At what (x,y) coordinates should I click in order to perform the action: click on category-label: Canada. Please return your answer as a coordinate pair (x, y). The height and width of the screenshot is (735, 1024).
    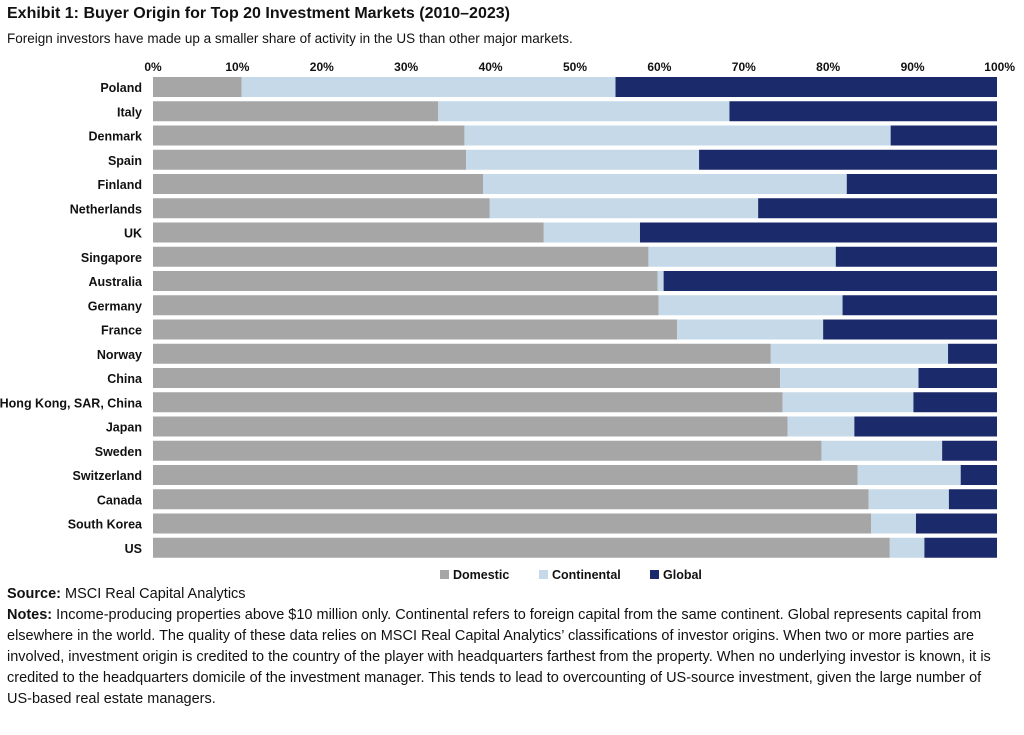
    Looking at the image, I should click on (120, 500).